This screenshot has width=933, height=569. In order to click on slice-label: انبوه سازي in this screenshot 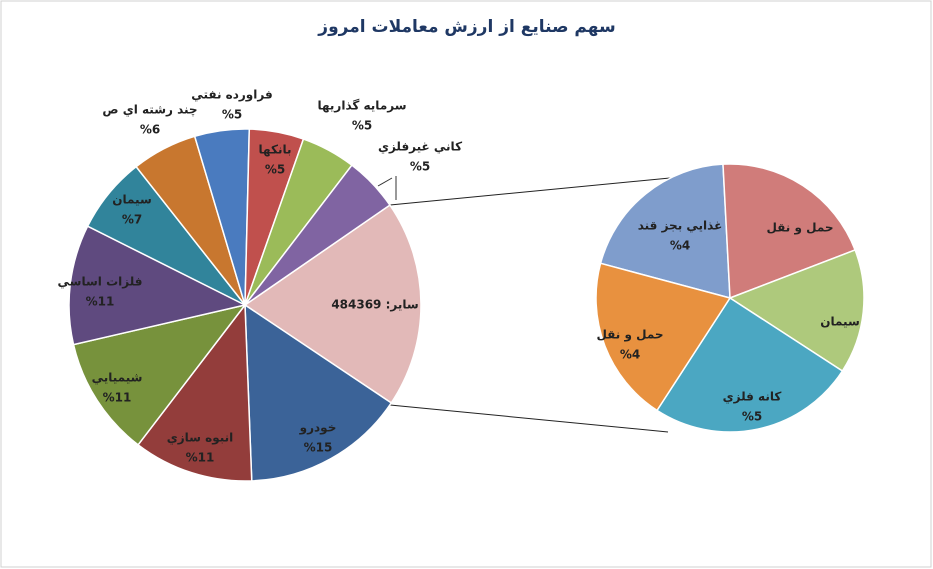, I will do `click(200, 438)`.